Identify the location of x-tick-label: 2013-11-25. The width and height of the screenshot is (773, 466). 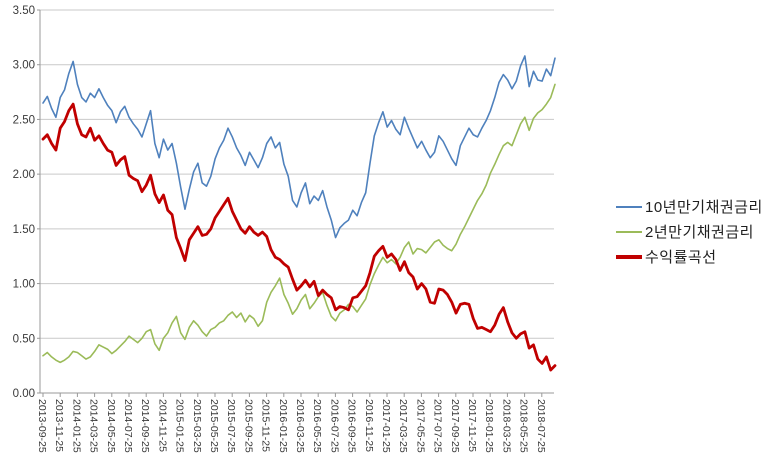
(59, 425).